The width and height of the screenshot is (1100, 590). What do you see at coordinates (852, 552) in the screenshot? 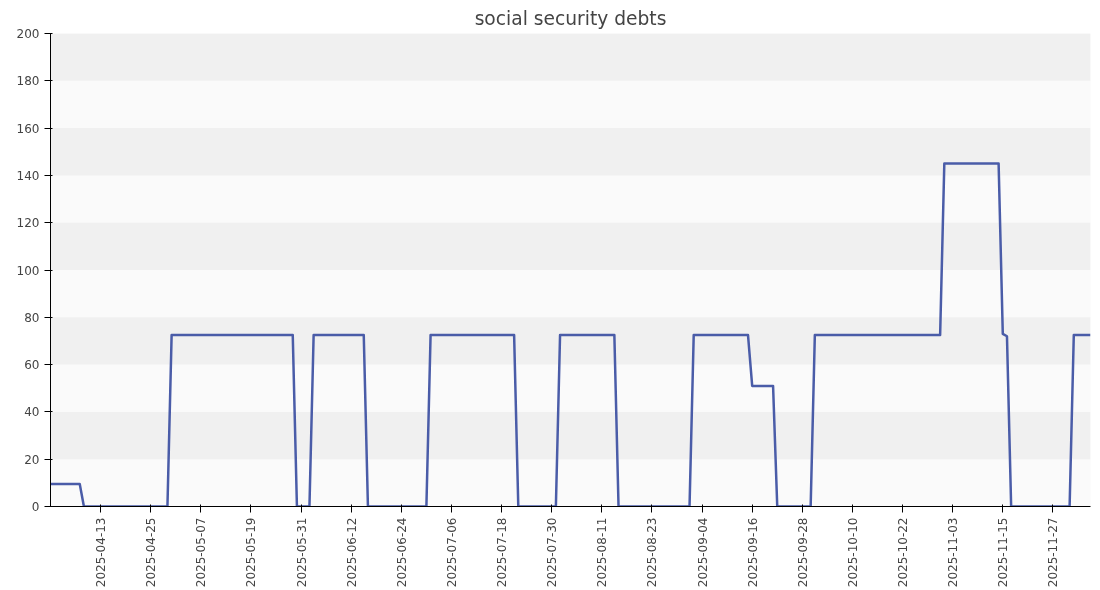
I see `x-tick-label: 2025-10-10` at bounding box center [852, 552].